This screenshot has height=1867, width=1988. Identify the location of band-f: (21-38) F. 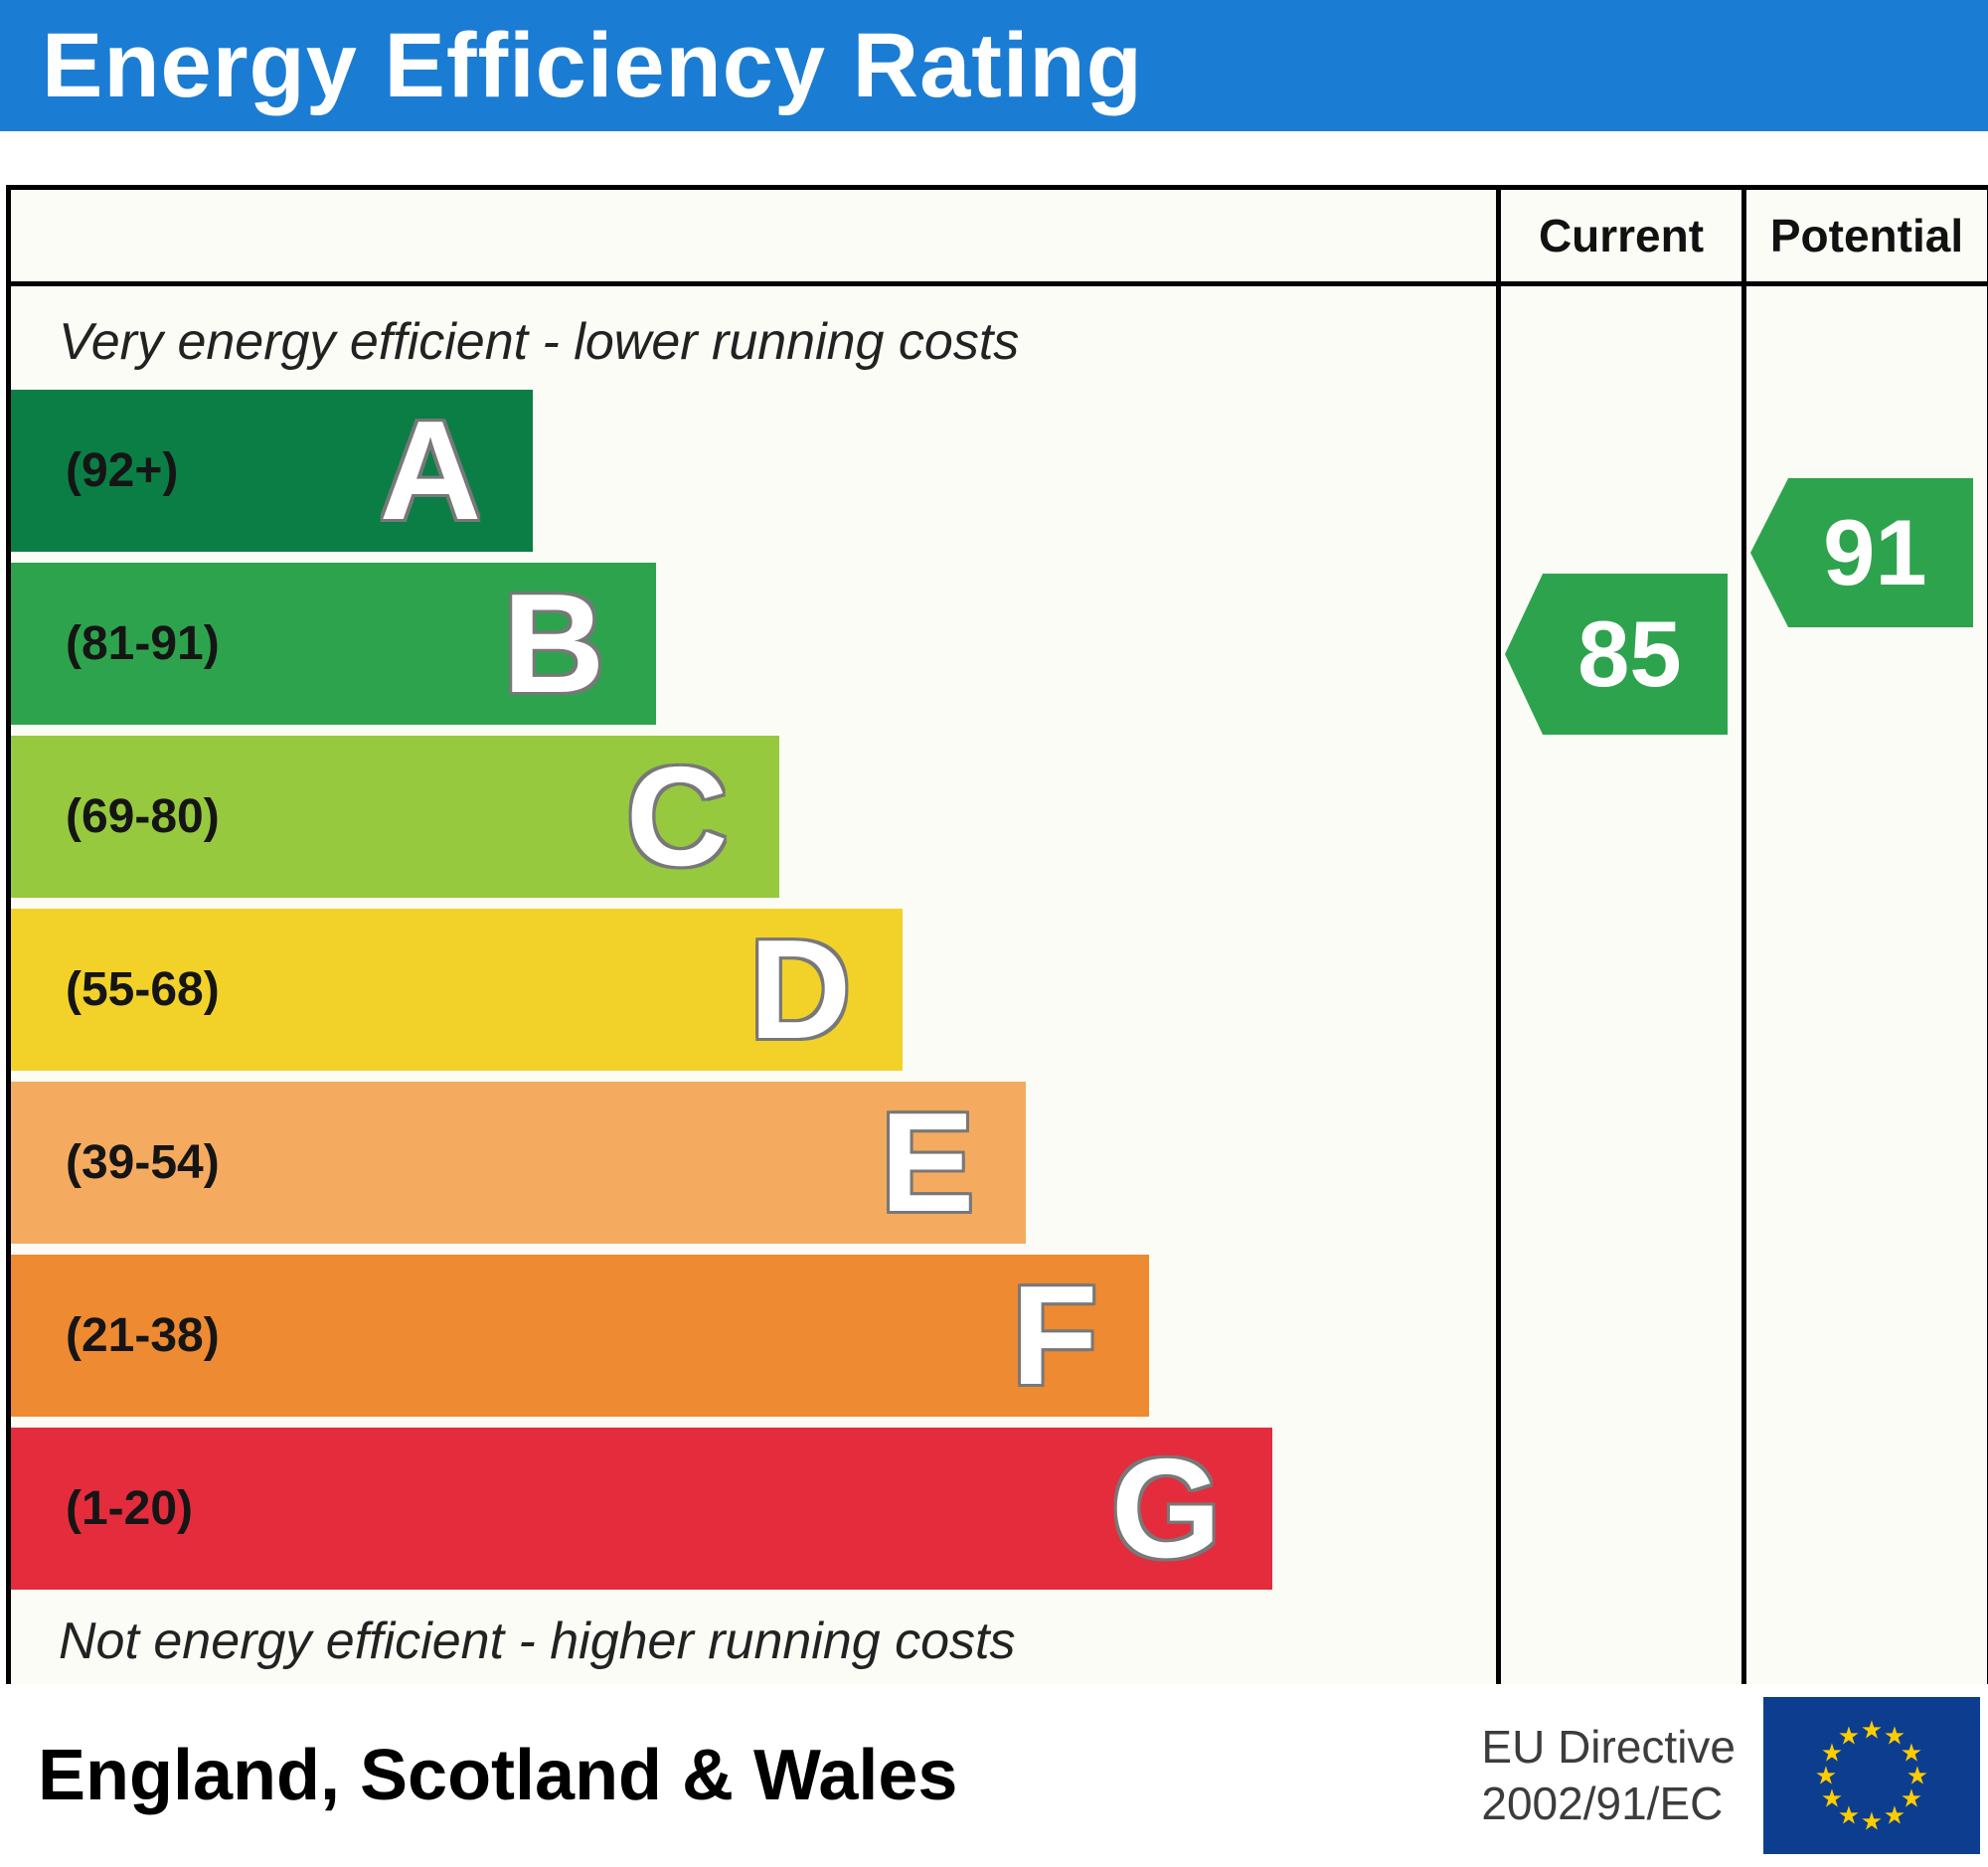
(580, 1336).